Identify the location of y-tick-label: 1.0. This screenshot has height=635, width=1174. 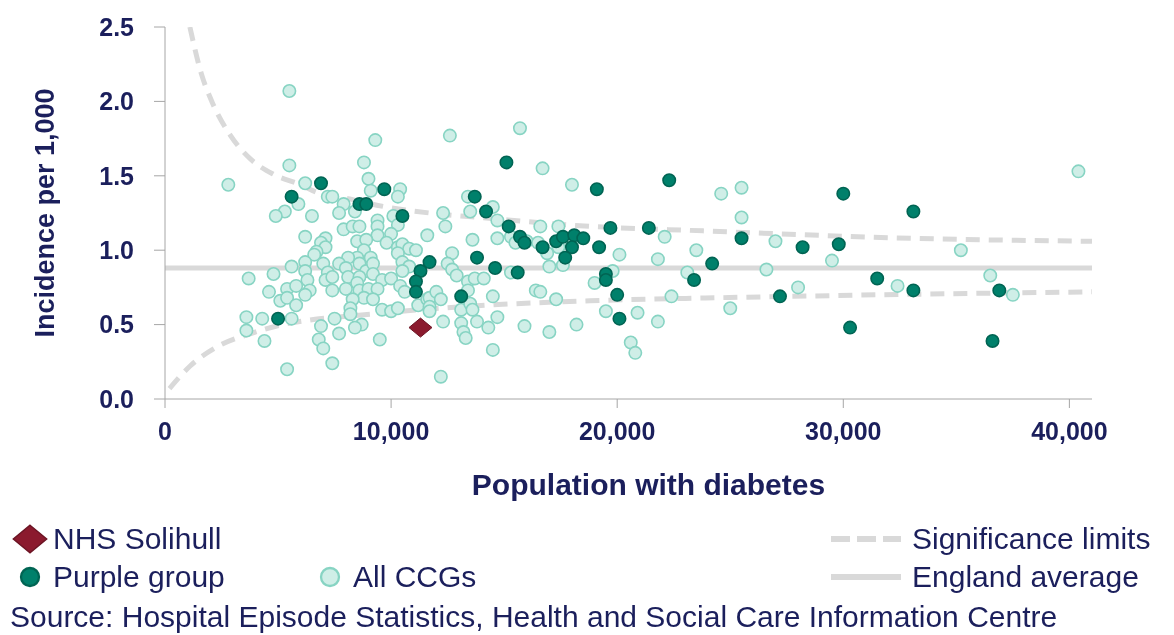
(116, 250).